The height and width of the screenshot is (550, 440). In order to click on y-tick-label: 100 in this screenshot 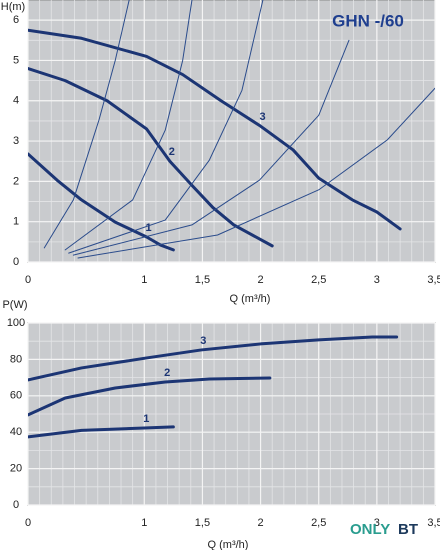, I will do `click(16, 323)`.